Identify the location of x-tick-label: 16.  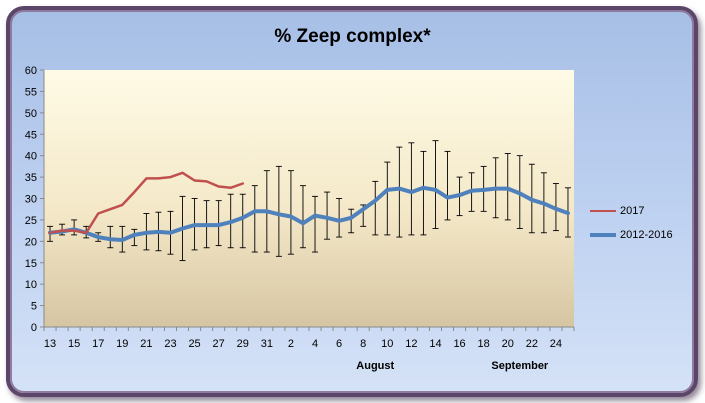
(459, 344).